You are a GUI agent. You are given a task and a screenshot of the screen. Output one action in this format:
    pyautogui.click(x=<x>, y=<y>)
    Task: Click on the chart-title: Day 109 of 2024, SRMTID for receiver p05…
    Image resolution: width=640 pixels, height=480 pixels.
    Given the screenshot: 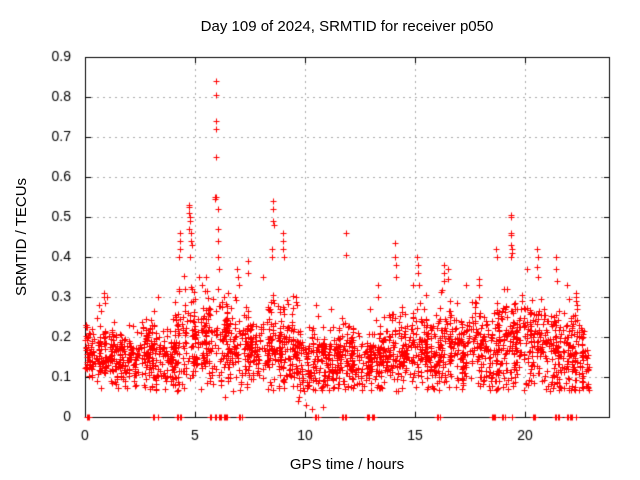 What is the action you would take?
    pyautogui.click(x=347, y=26)
    